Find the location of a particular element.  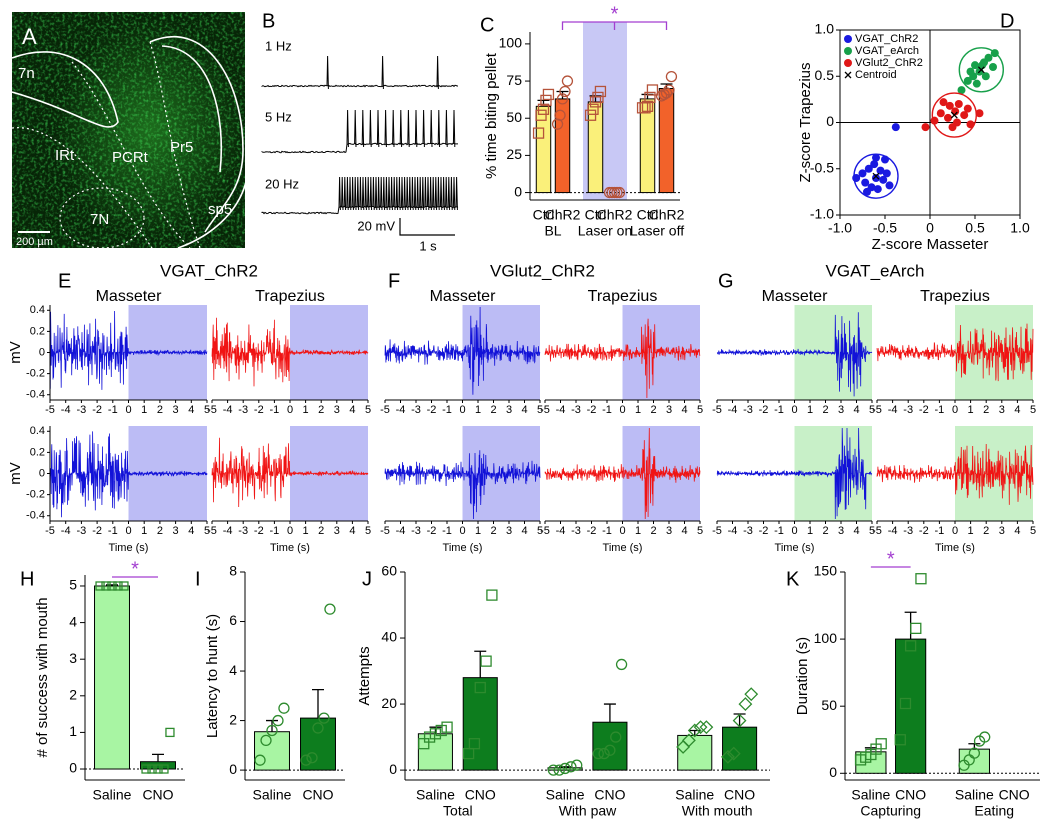

y-tick-label: 0.2 is located at coordinates (37, 452).